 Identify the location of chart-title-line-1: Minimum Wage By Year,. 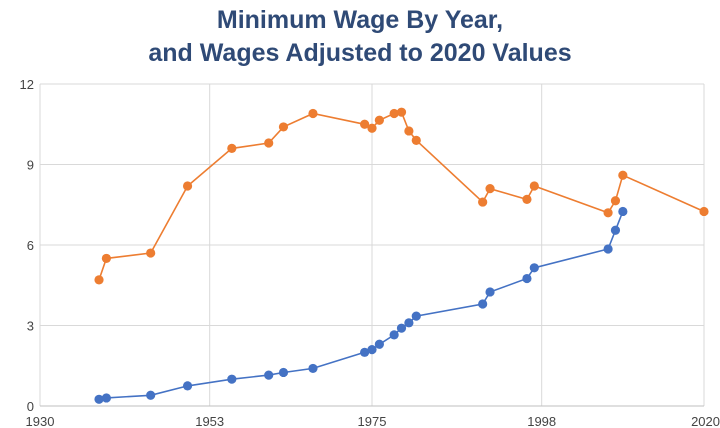
(360, 20).